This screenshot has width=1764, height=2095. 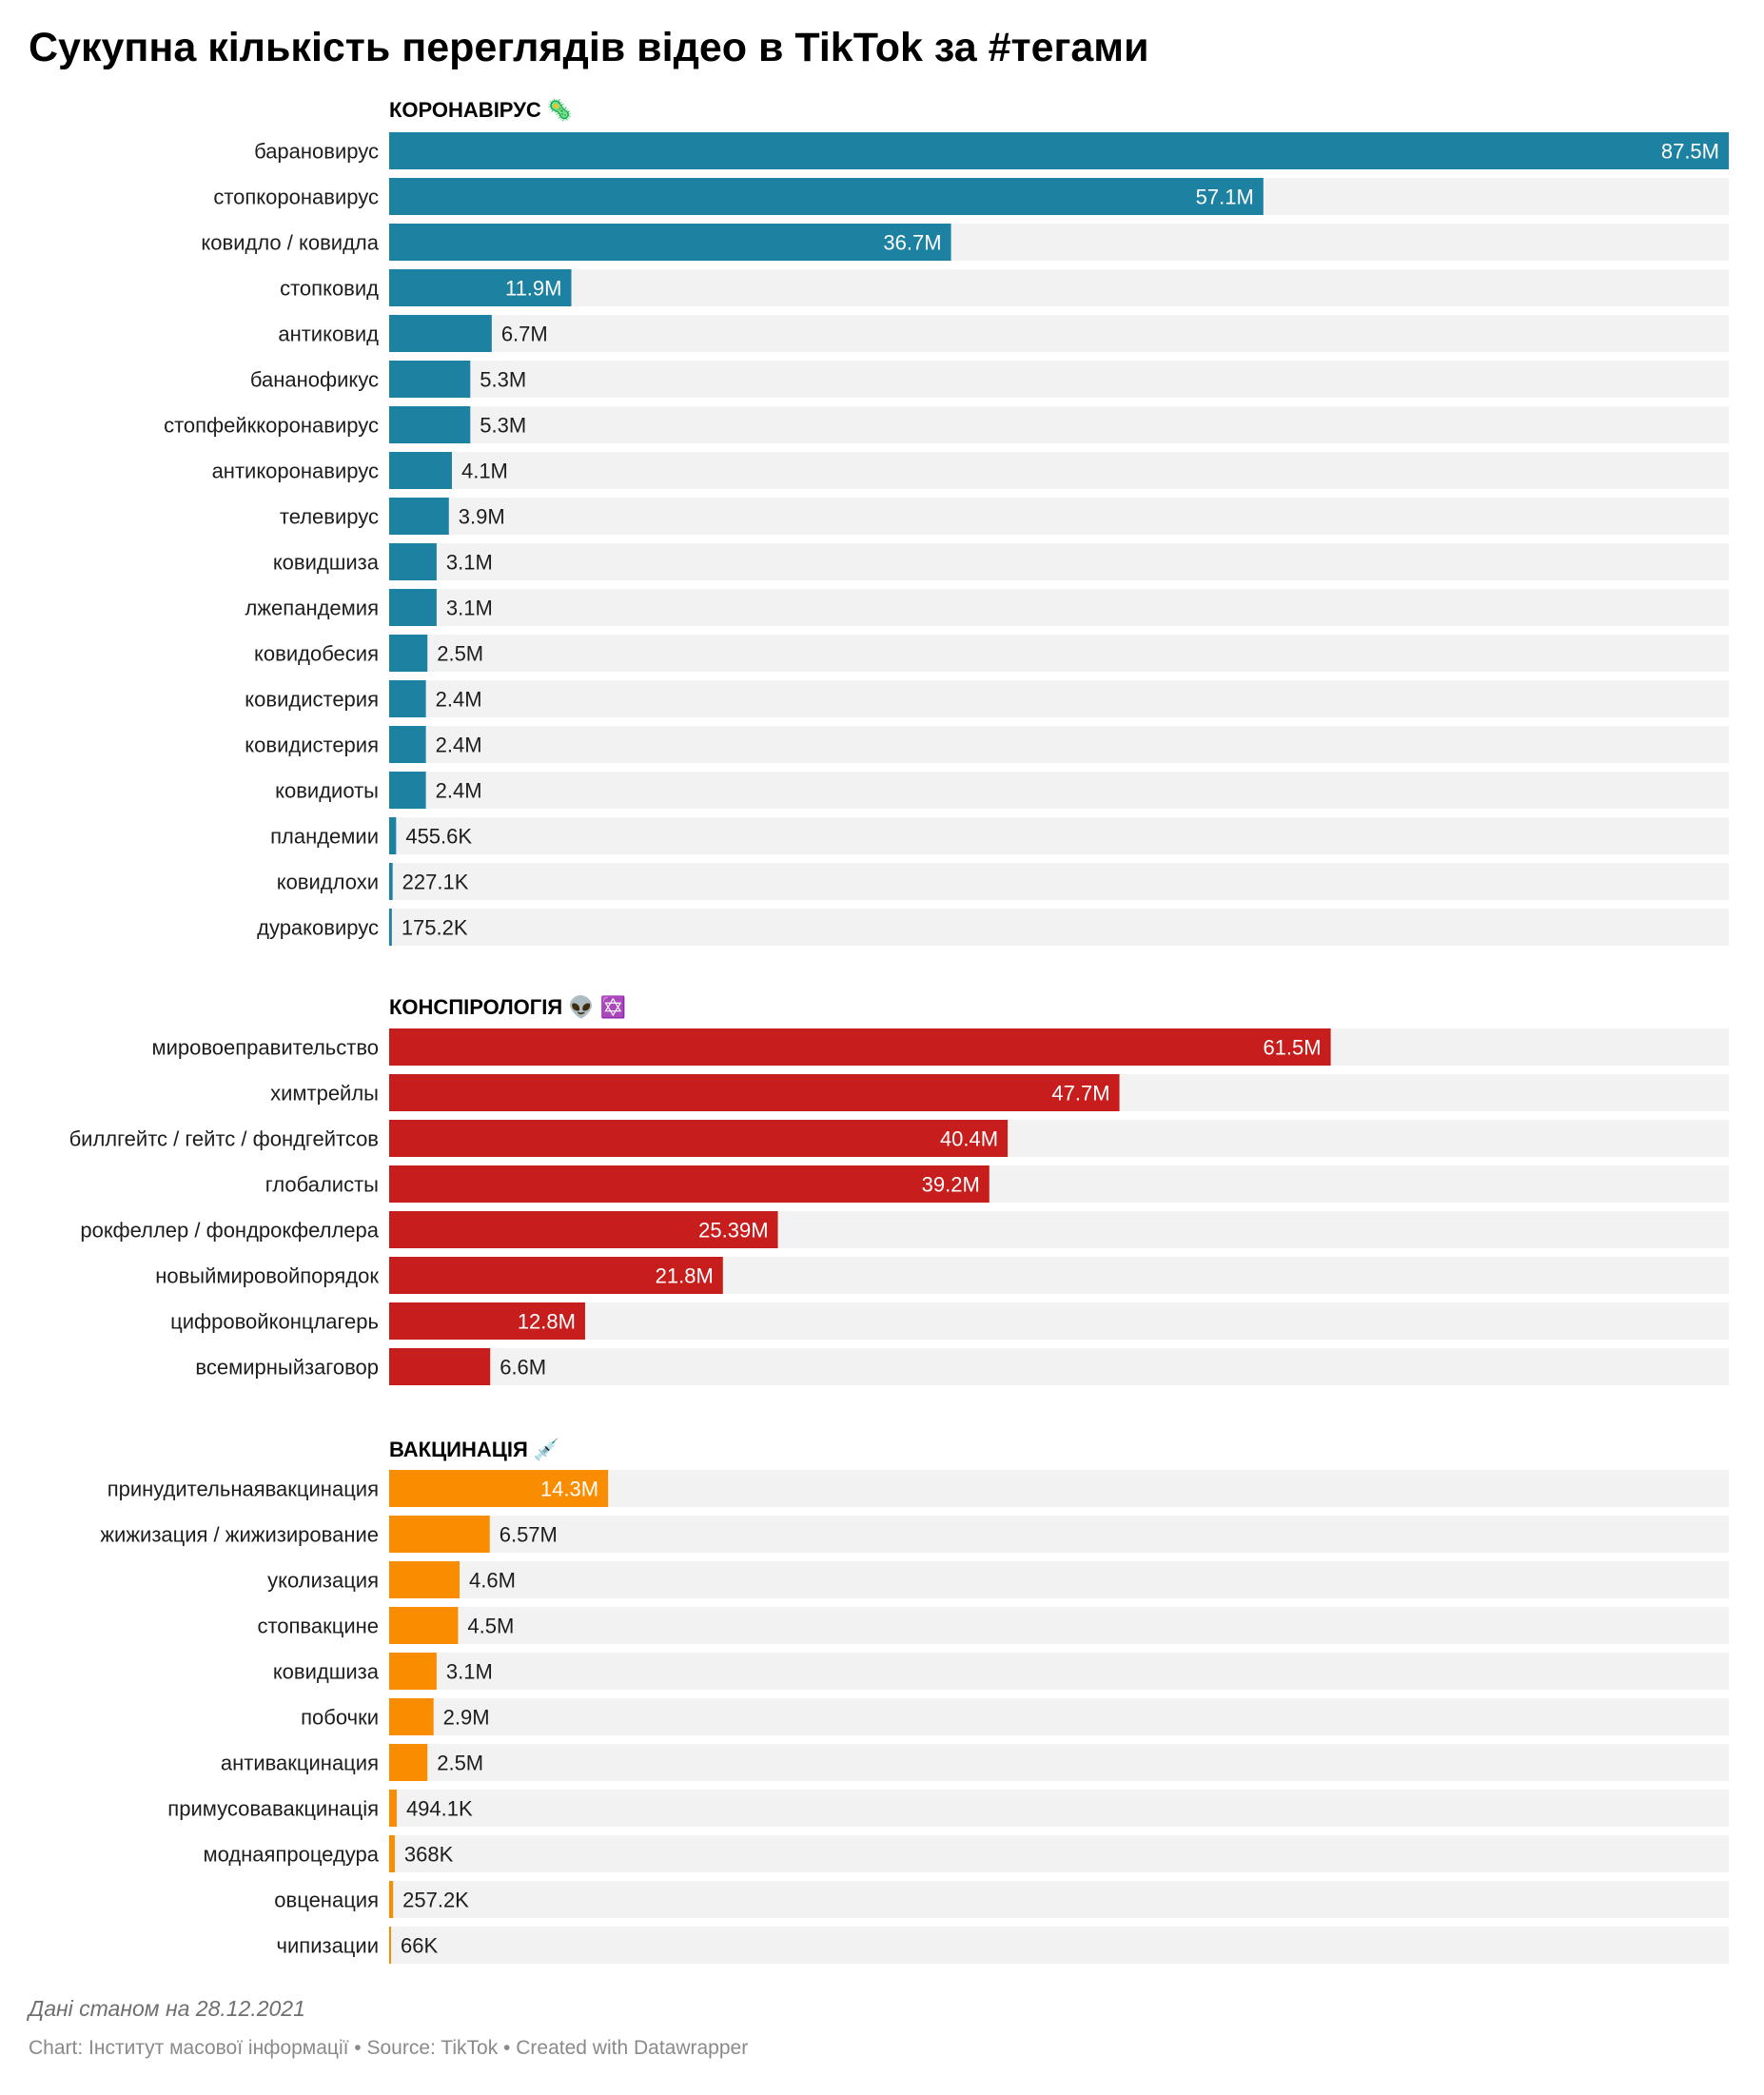 What do you see at coordinates (432, 2048) in the screenshot?
I see `source-credit: Source: TikTok` at bounding box center [432, 2048].